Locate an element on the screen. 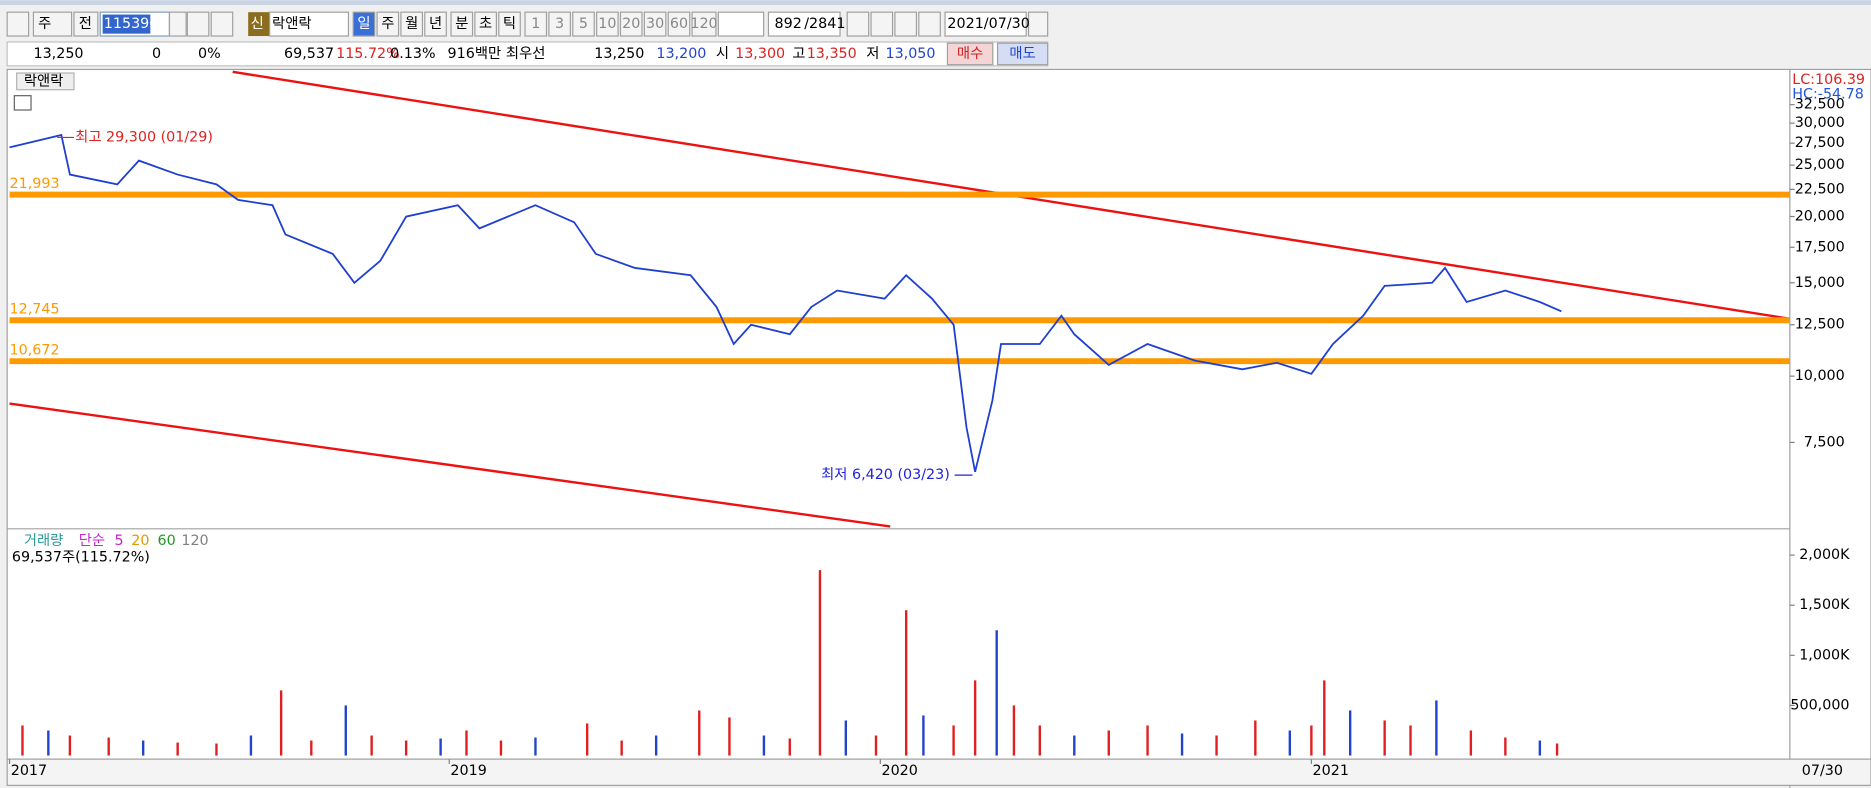  save-button is located at coordinates (906, 24).